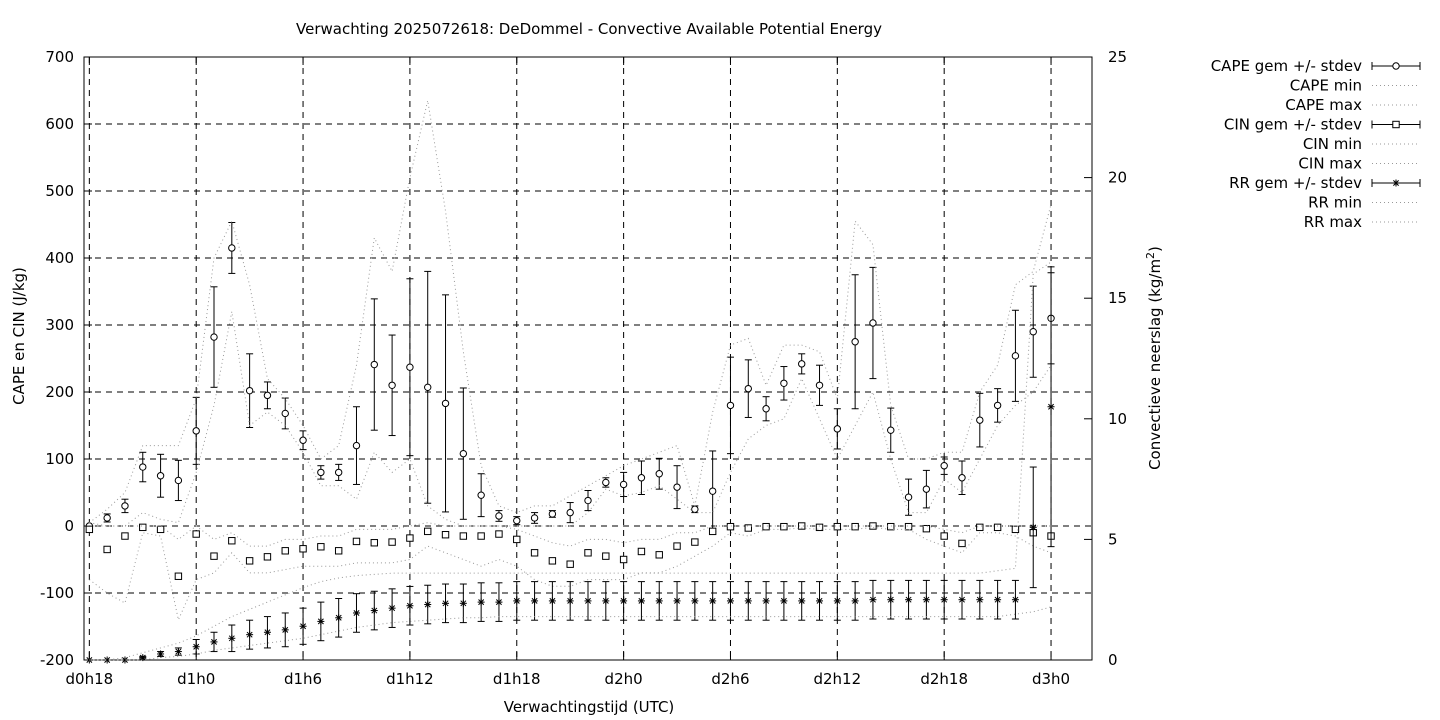  Describe the element at coordinates (1155, 249) in the screenshot. I see `y2-axis-label-end: )` at that location.